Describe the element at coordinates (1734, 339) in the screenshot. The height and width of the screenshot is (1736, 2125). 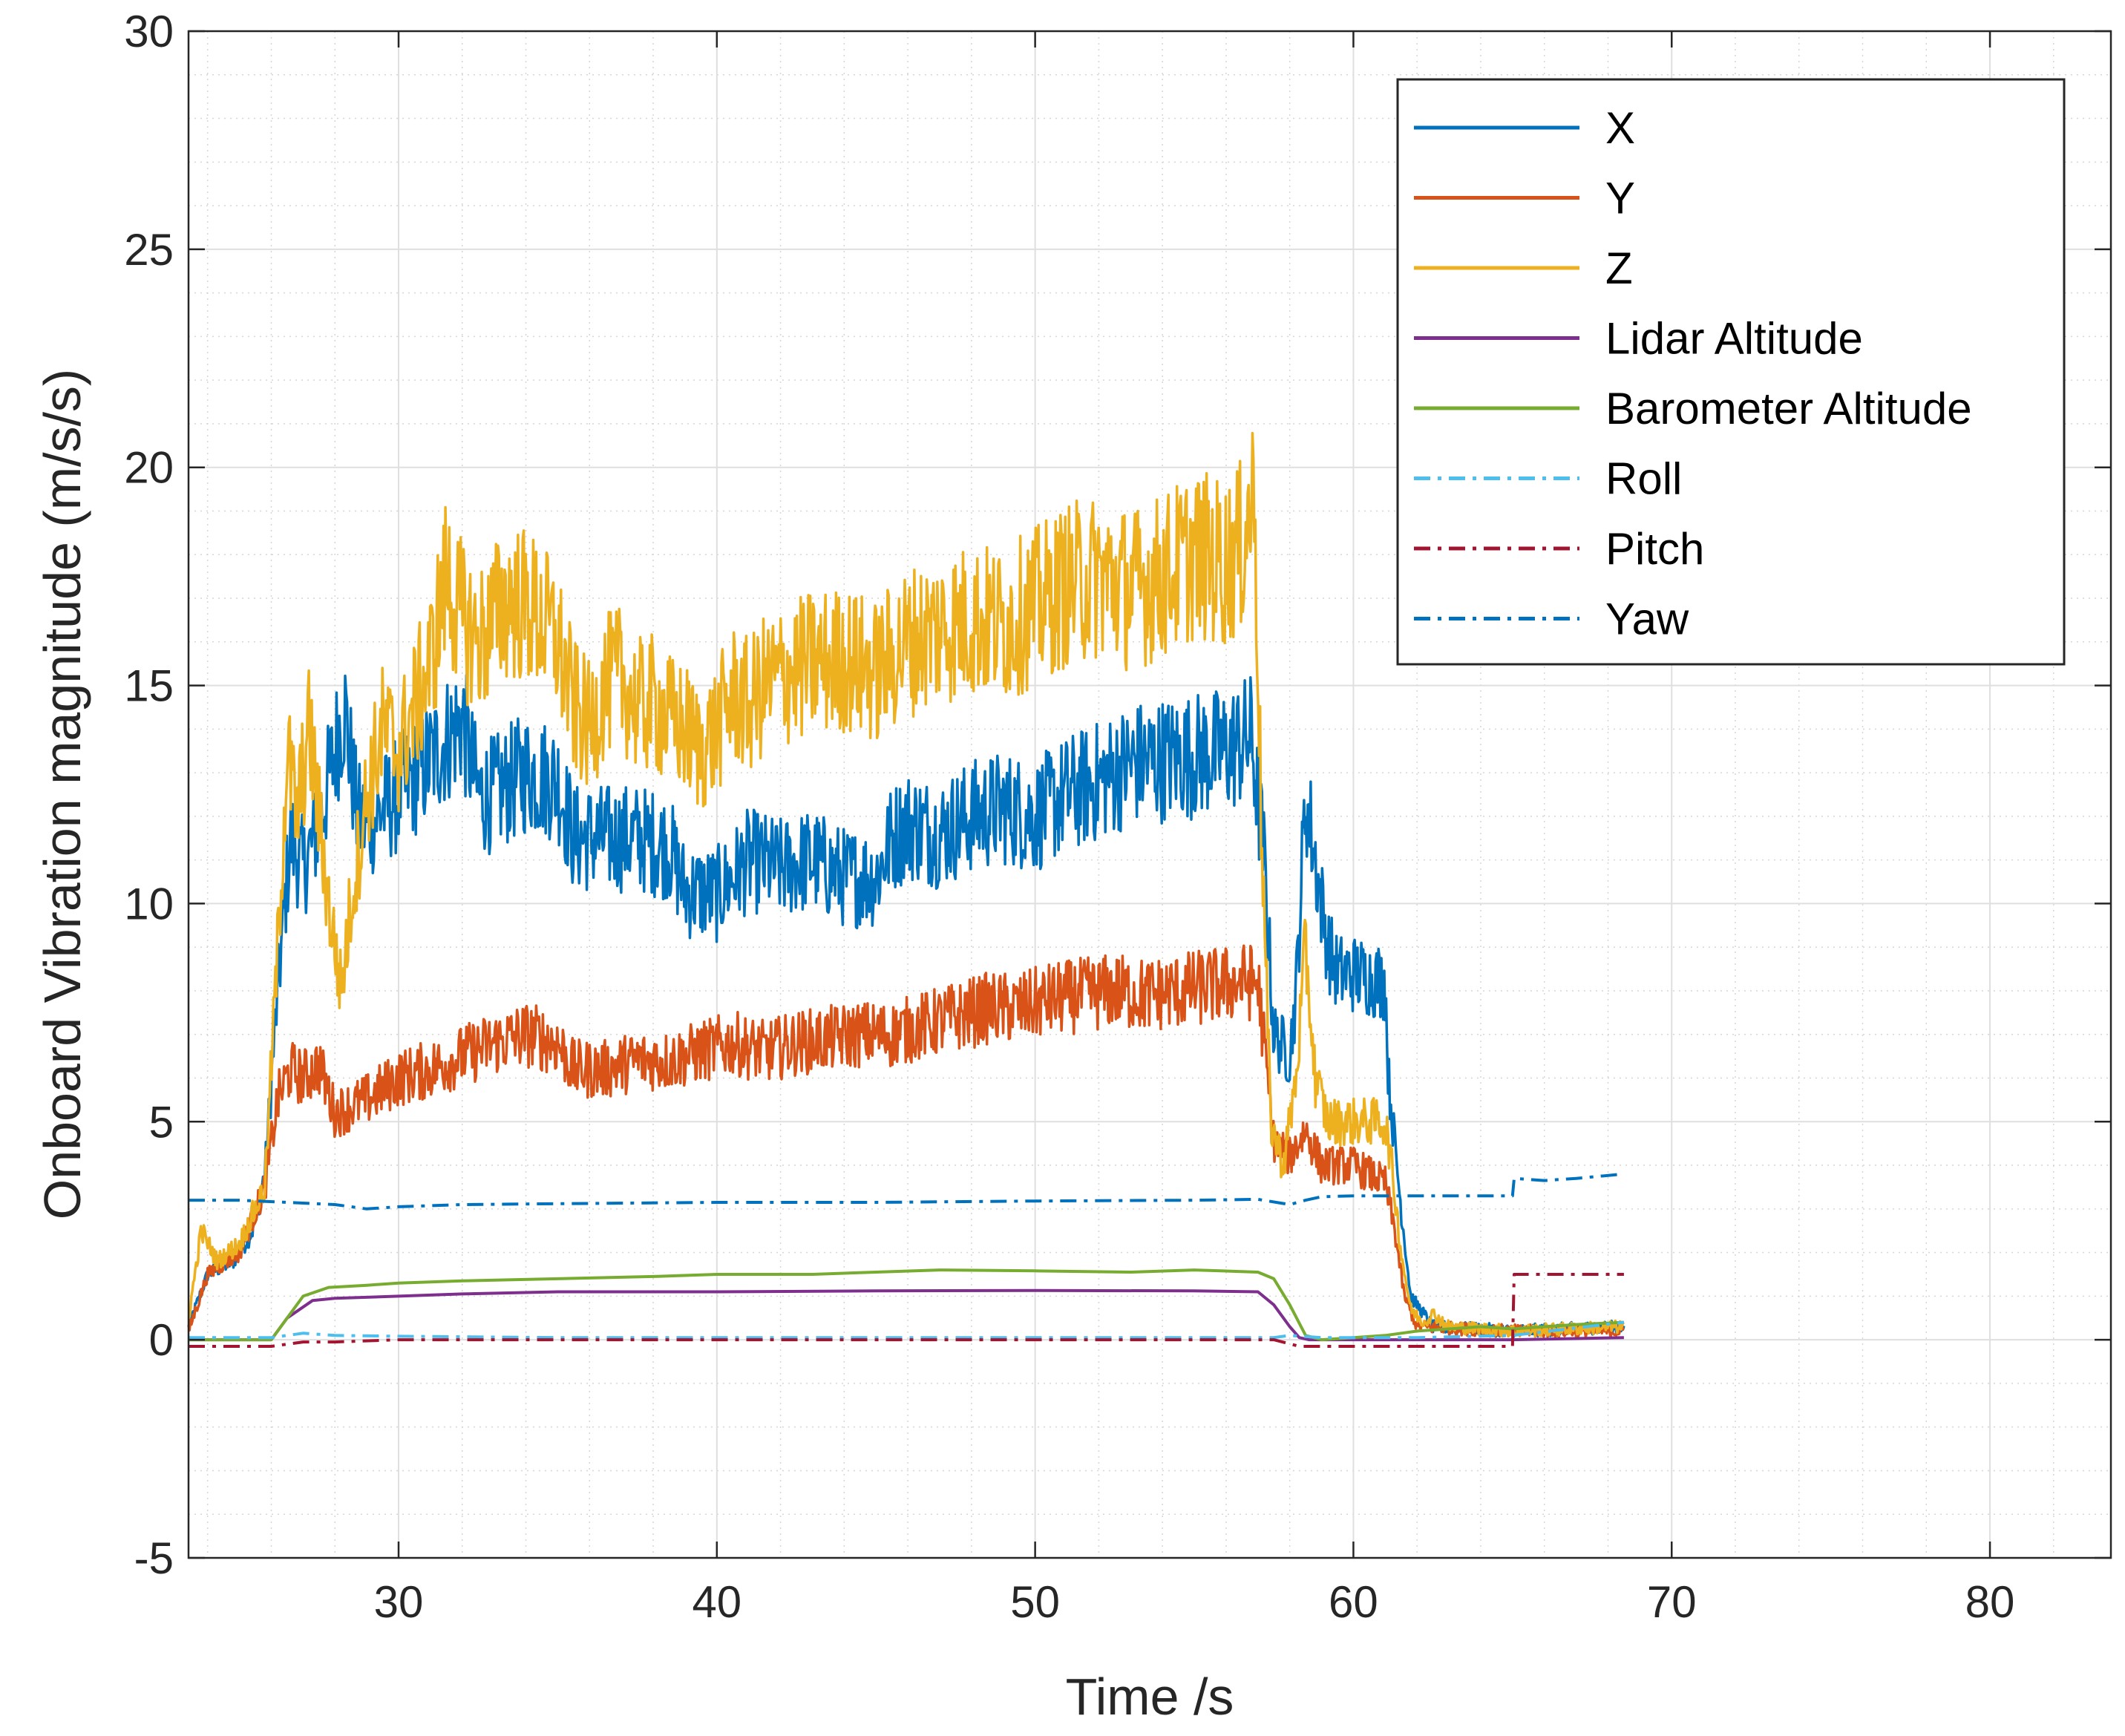
I see `legend-label-lidar-altitude: Lidar Altitude` at that location.